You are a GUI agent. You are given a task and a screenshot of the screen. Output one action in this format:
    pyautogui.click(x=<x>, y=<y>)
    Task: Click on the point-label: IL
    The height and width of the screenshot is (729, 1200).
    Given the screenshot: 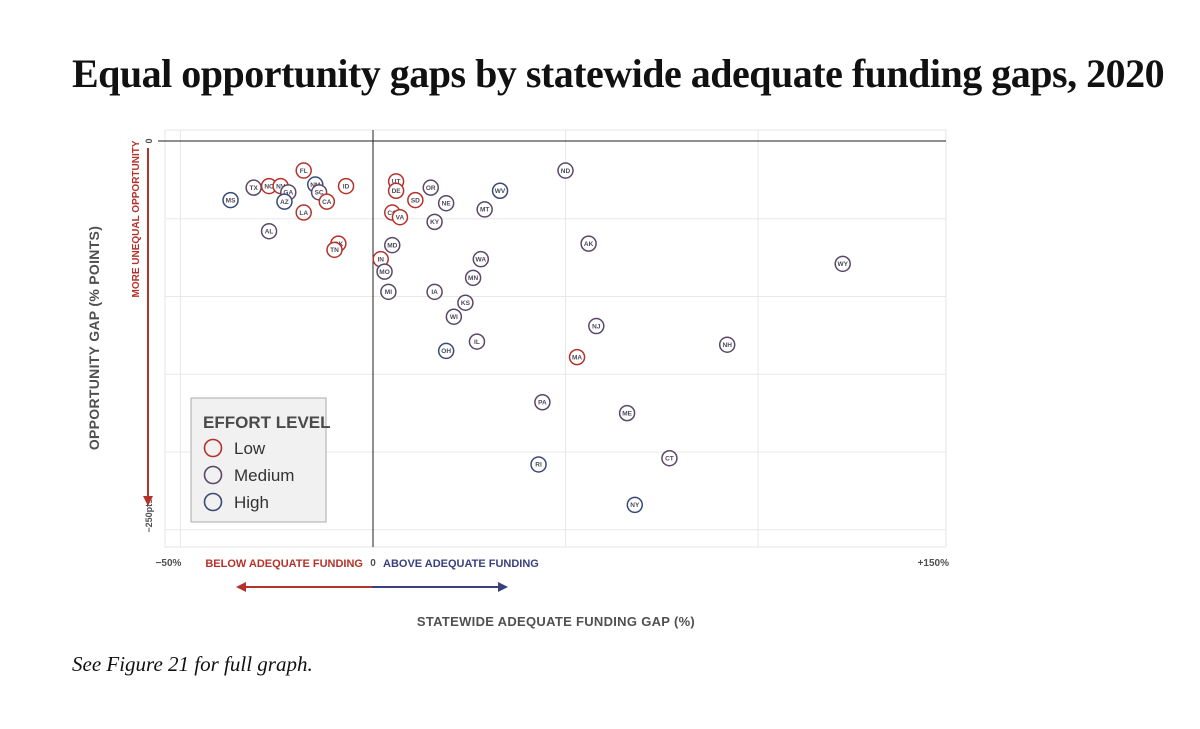 What is the action you would take?
    pyautogui.click(x=477, y=342)
    